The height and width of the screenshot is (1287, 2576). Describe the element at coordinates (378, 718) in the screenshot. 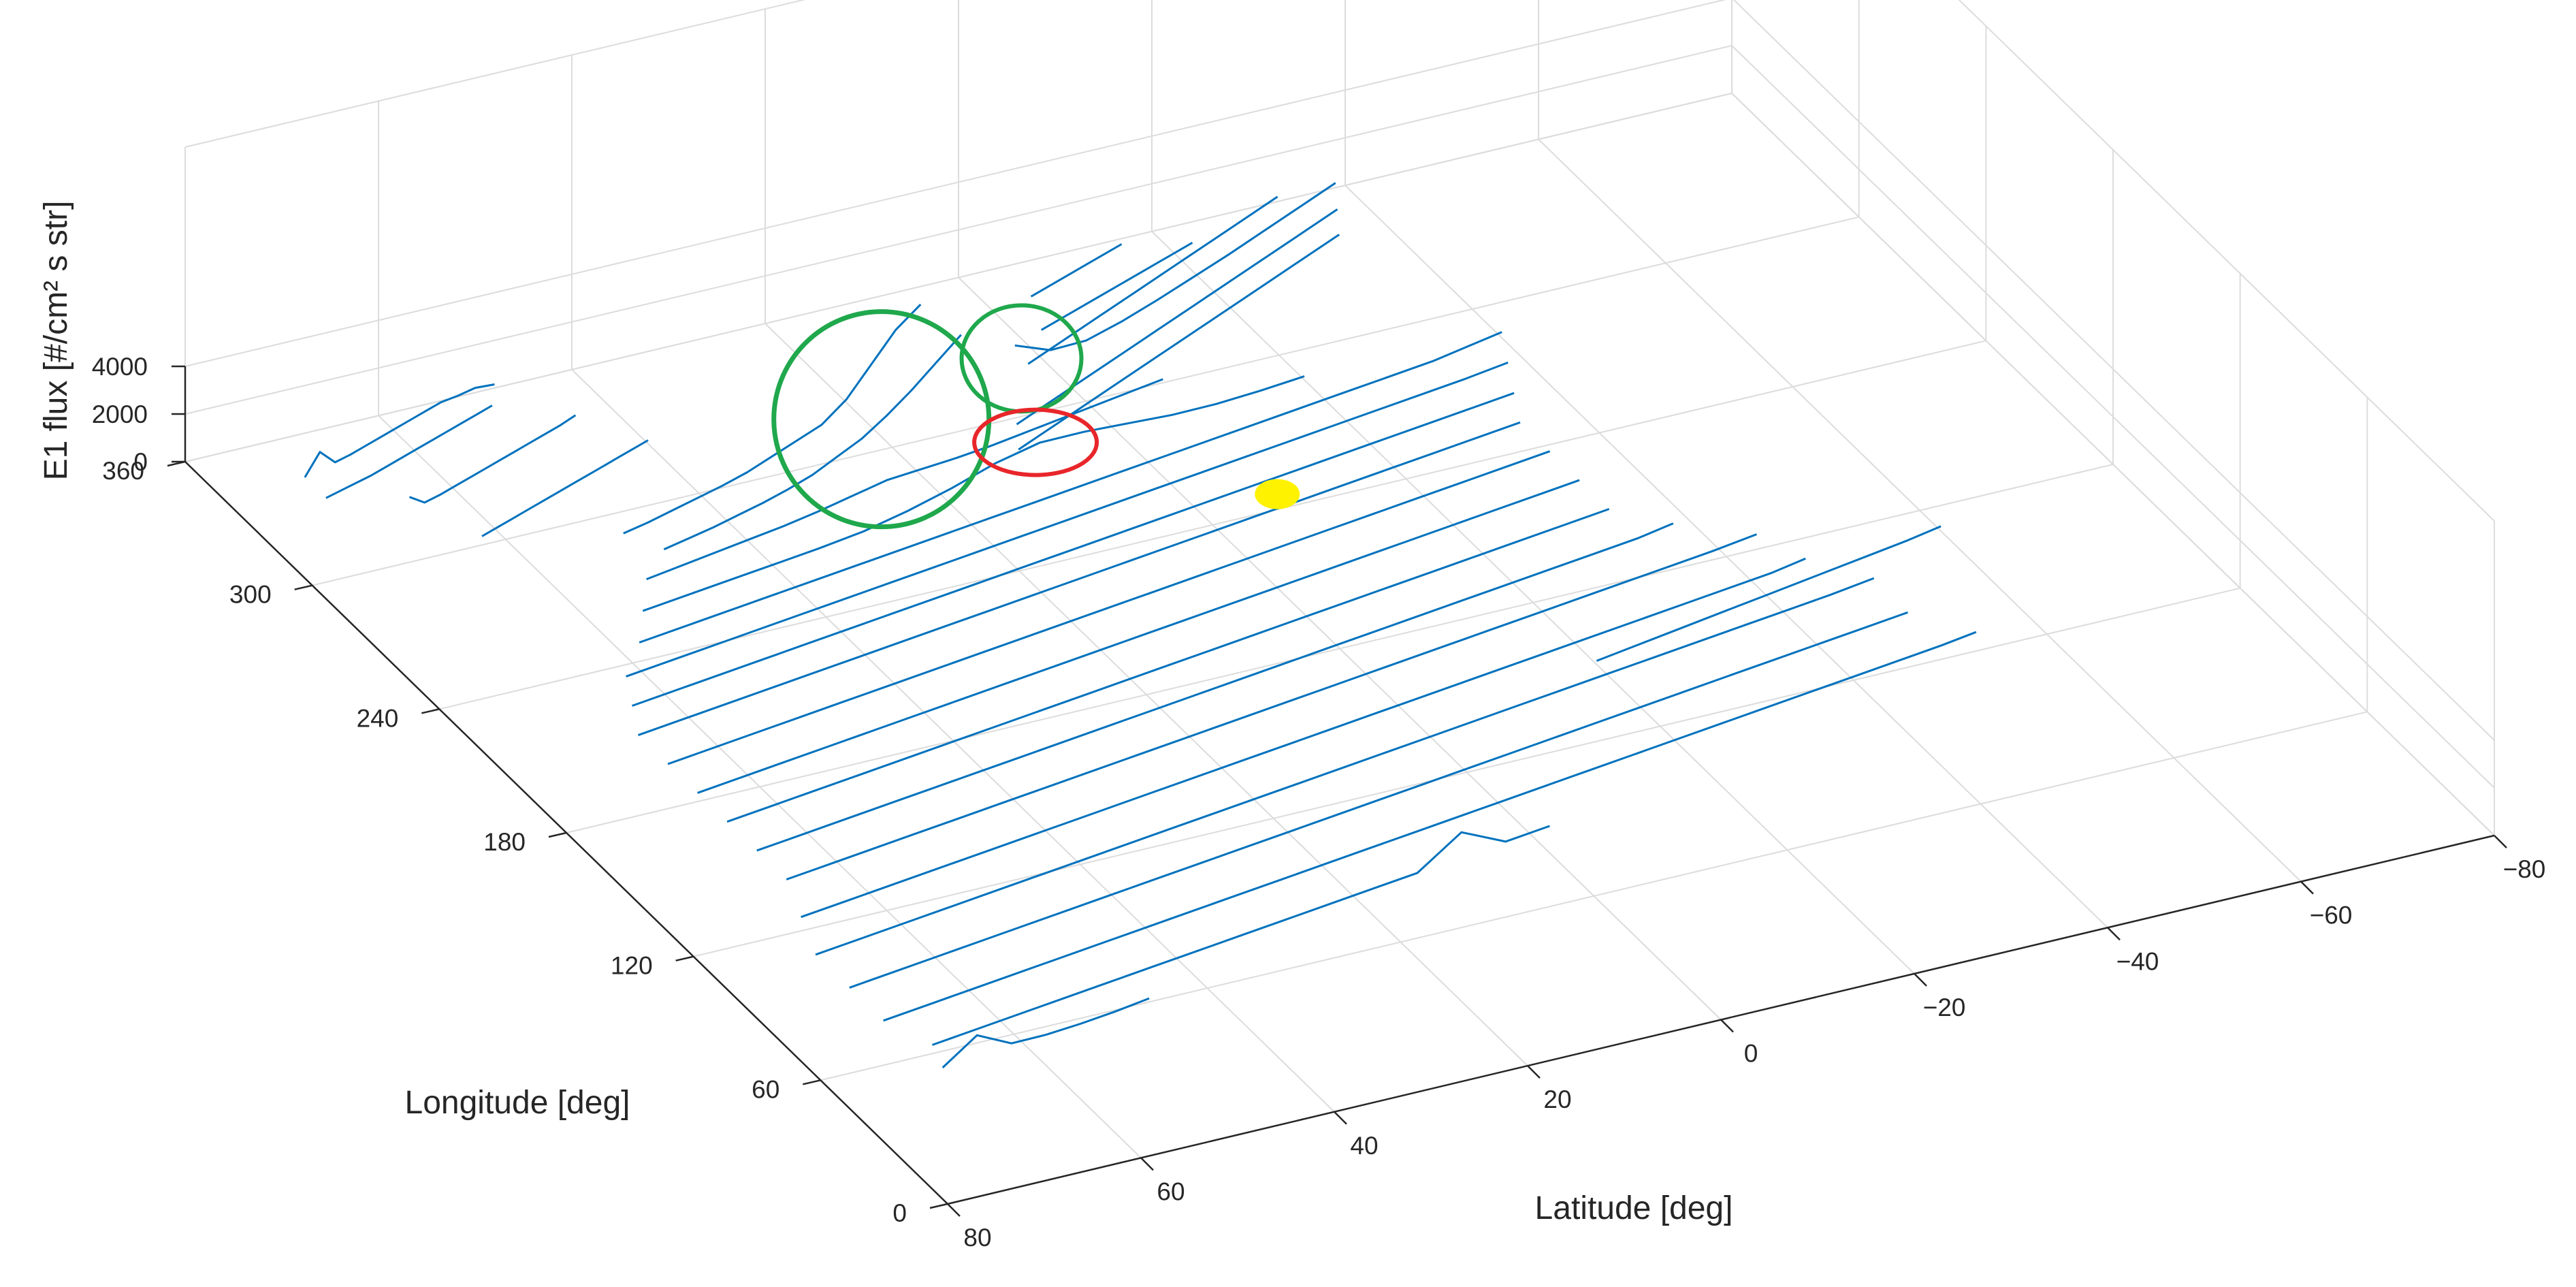

I see `y-tick-label: 240` at that location.